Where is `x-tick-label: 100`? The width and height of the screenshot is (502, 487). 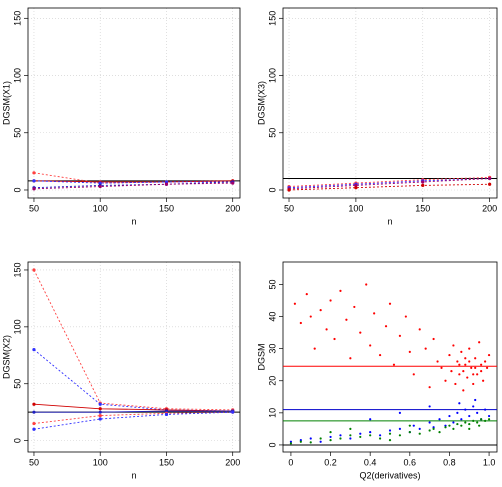 x-tick-label: 100 is located at coordinates (100, 208).